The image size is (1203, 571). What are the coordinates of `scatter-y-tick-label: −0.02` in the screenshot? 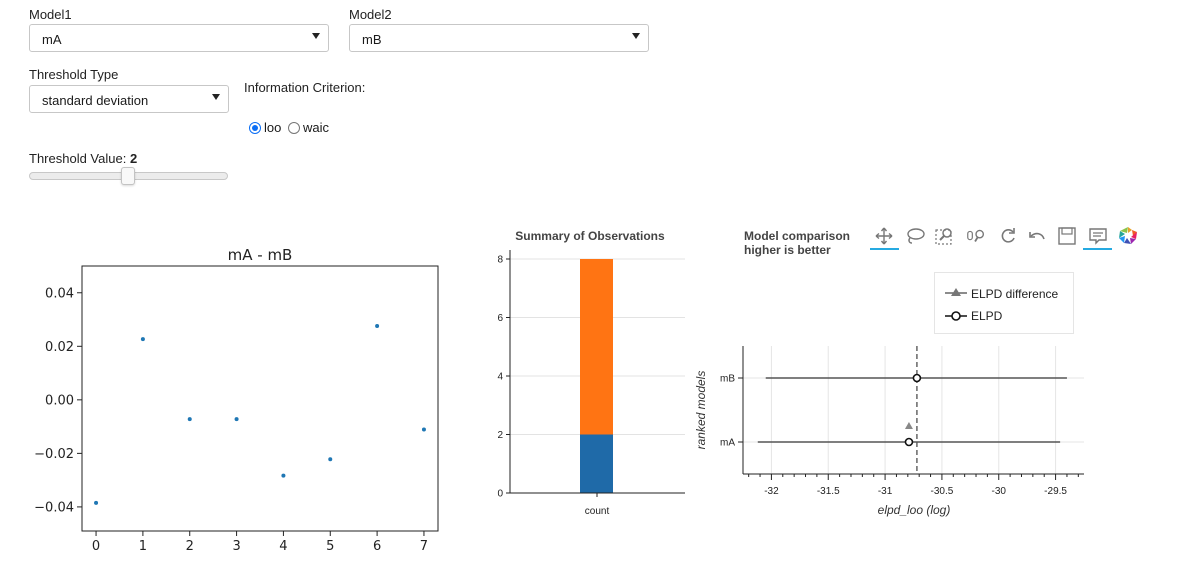 It's located at (54, 454).